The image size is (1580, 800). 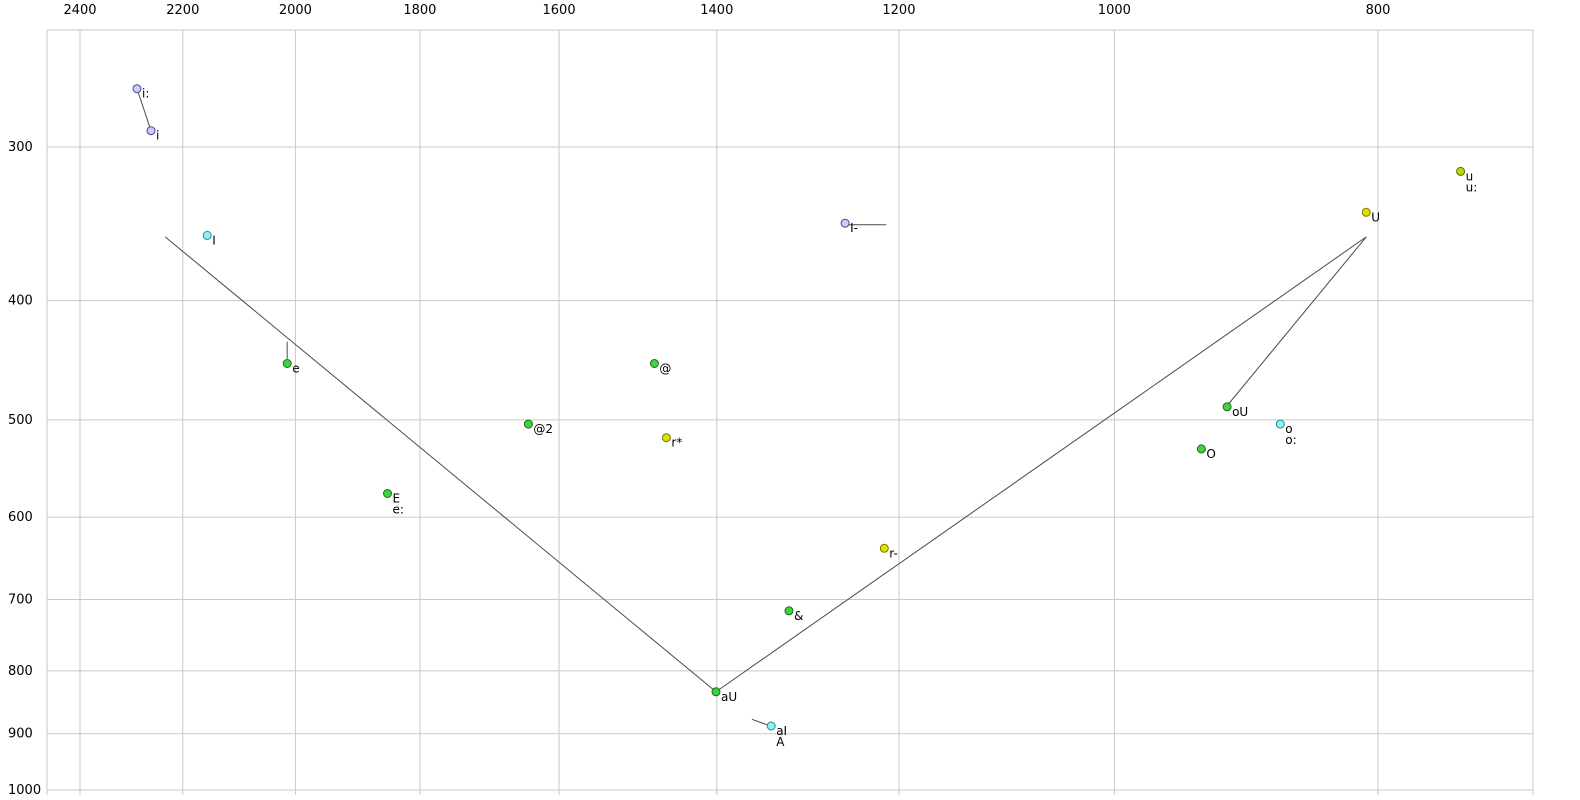 I want to click on y-tick-label-500: 500, so click(x=20, y=420).